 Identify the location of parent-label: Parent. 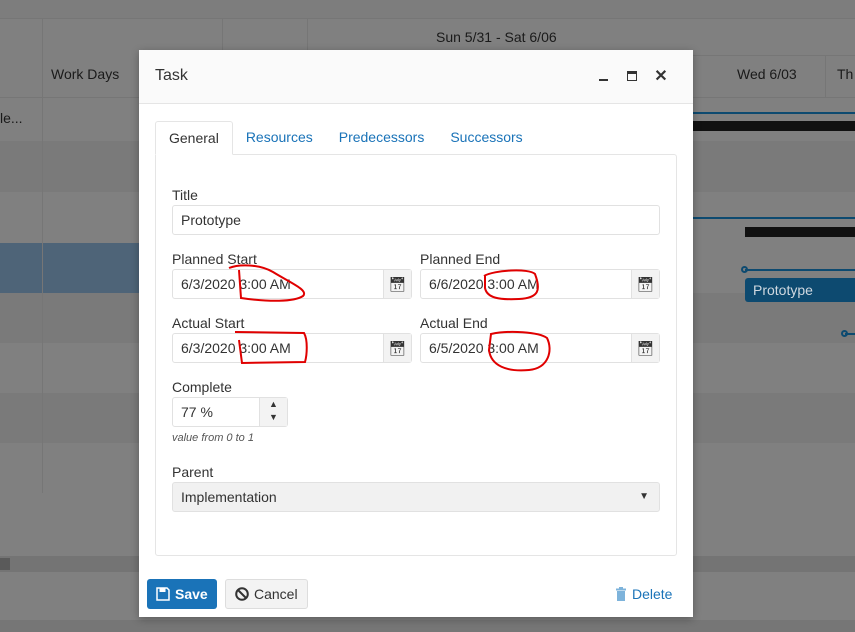
(193, 472).